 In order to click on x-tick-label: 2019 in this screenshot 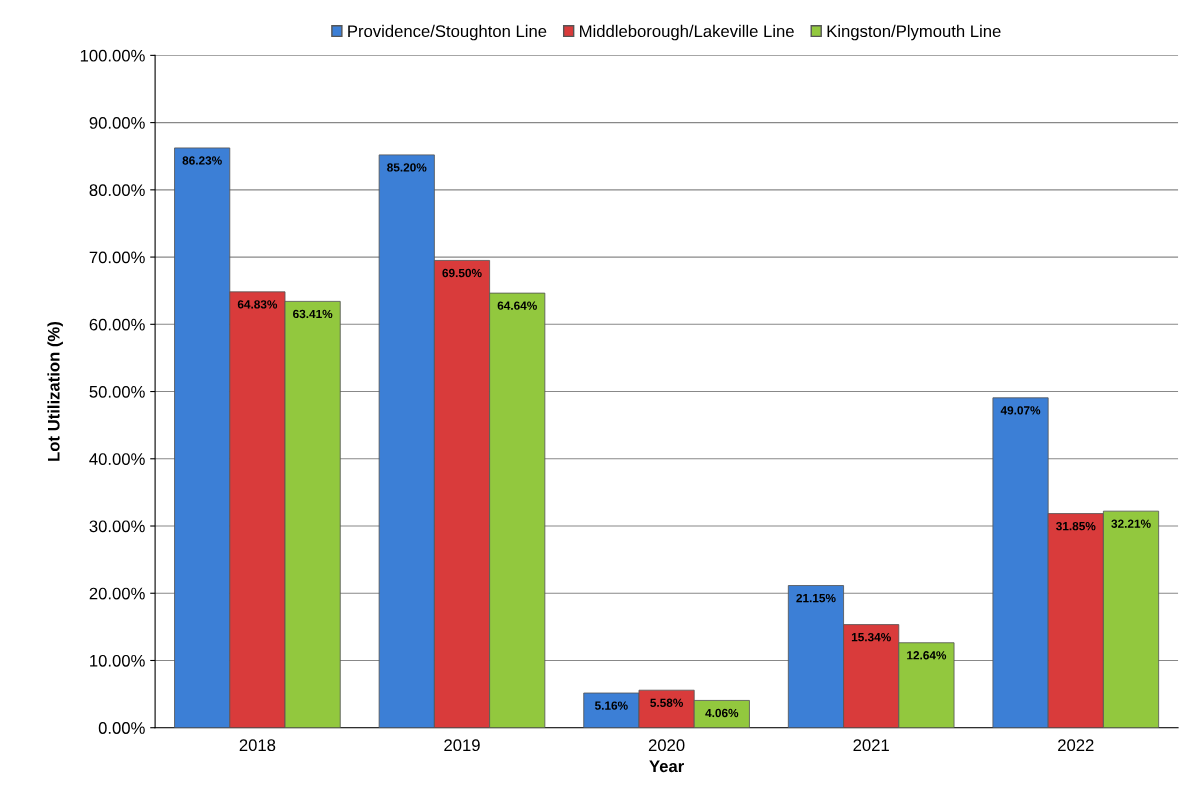, I will do `click(462, 745)`.